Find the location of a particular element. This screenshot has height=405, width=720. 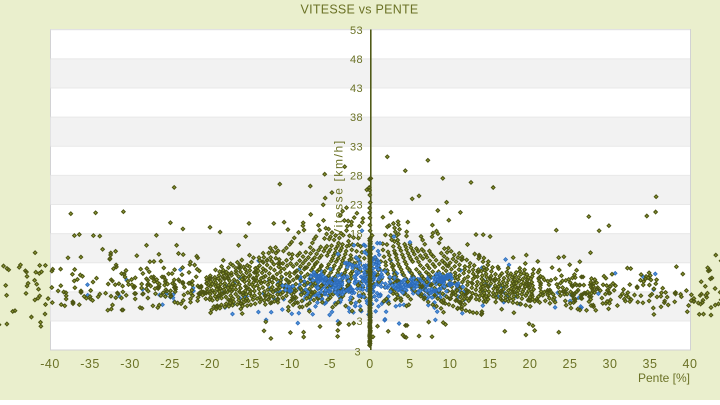

svg-text: 28 is located at coordinates (356, 176).